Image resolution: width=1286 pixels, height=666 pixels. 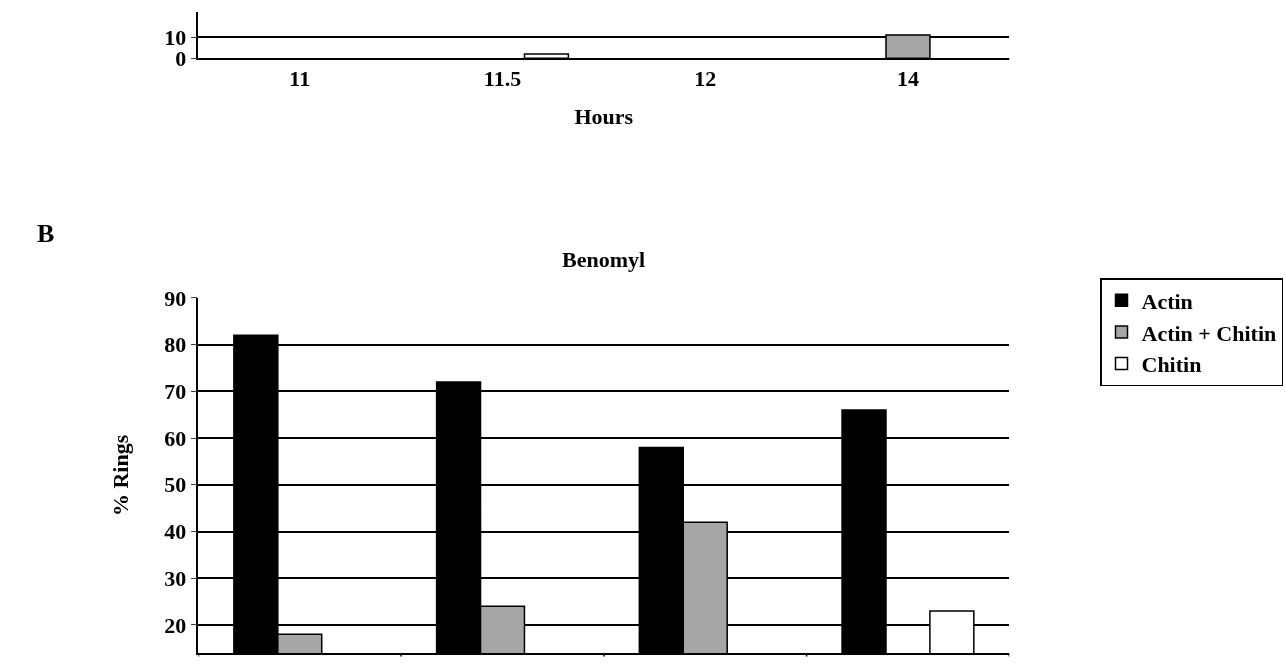 I want to click on text: B, so click(x=46, y=233).